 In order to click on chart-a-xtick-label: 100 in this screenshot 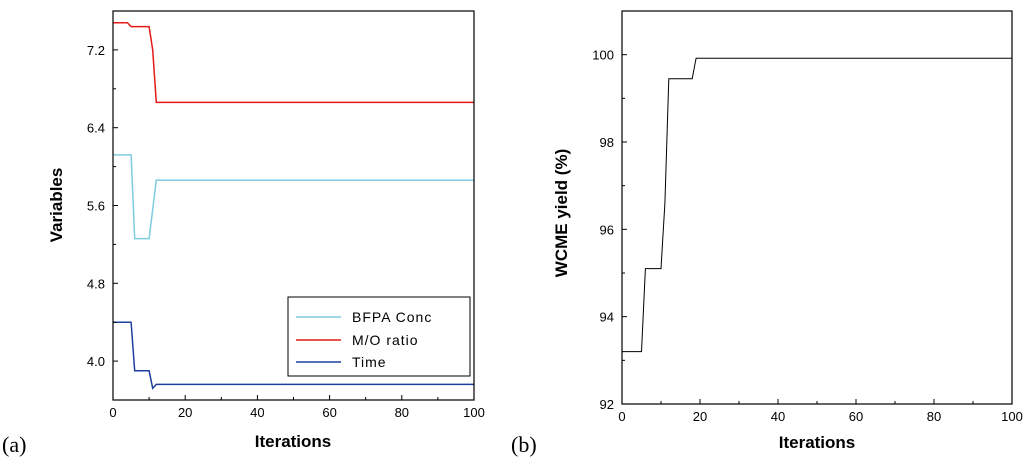, I will do `click(474, 412)`.